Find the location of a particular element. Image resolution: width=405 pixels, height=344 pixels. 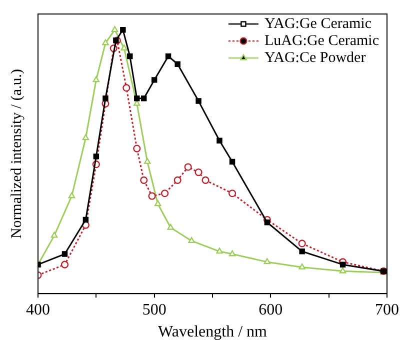

x-tick-label: 400 is located at coordinates (38, 309).